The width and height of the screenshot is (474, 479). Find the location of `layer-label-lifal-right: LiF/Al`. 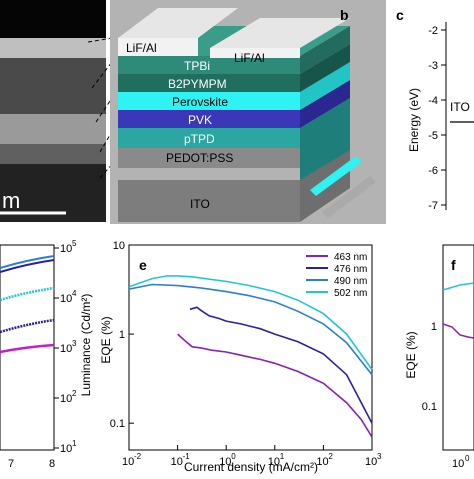

layer-label-lifal-right: LiF/Al is located at coordinates (249, 58).